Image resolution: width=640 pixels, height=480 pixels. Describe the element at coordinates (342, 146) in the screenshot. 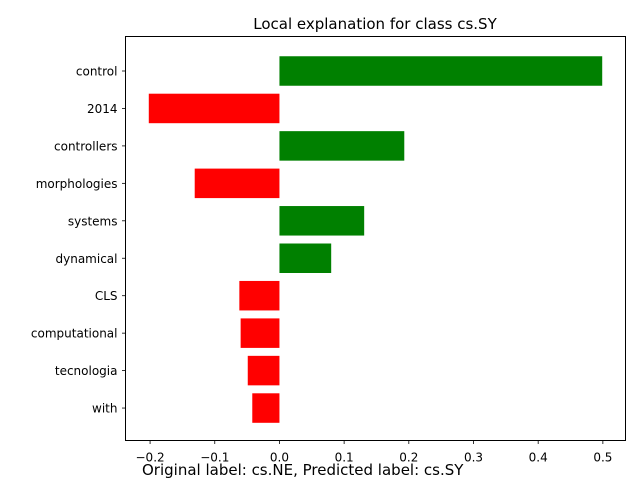

I see `bar-controllers` at that location.